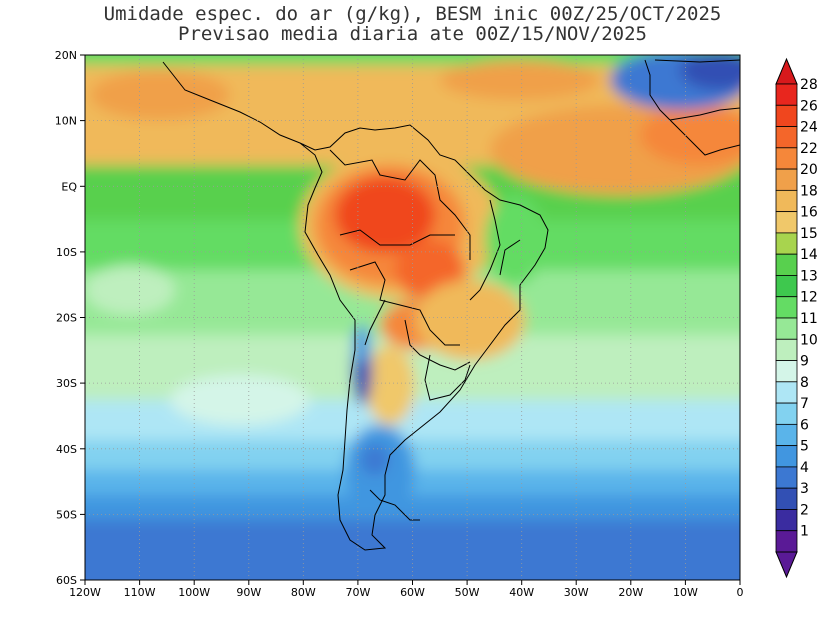 This screenshot has height=637, width=825. What do you see at coordinates (804, 468) in the screenshot?
I see `colorbar-label: 4` at bounding box center [804, 468].